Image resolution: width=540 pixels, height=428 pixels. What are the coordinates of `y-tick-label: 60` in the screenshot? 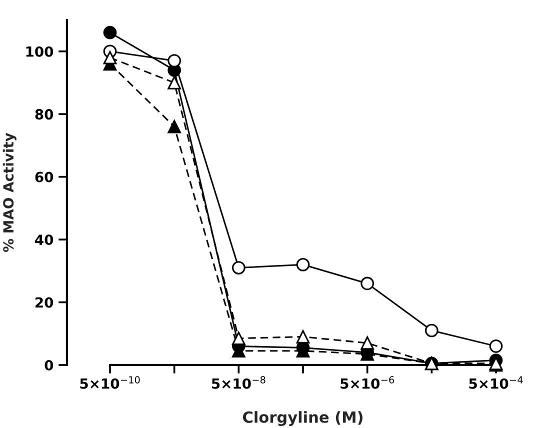 It's located at (44, 177).